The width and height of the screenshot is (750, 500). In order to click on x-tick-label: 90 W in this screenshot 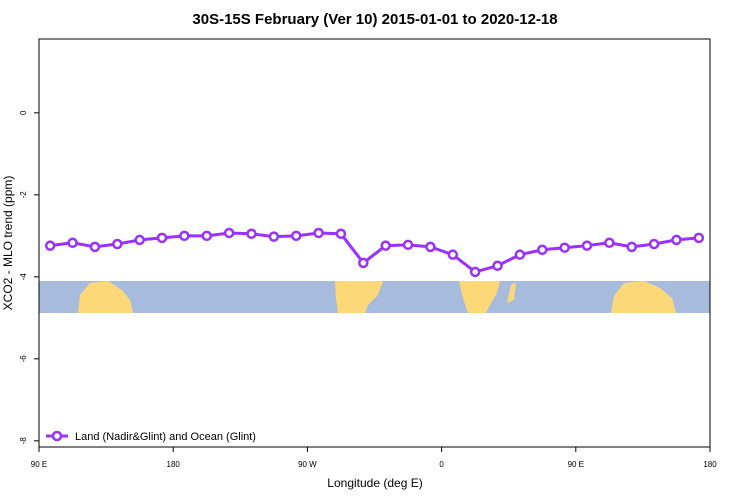, I will do `click(307, 464)`.